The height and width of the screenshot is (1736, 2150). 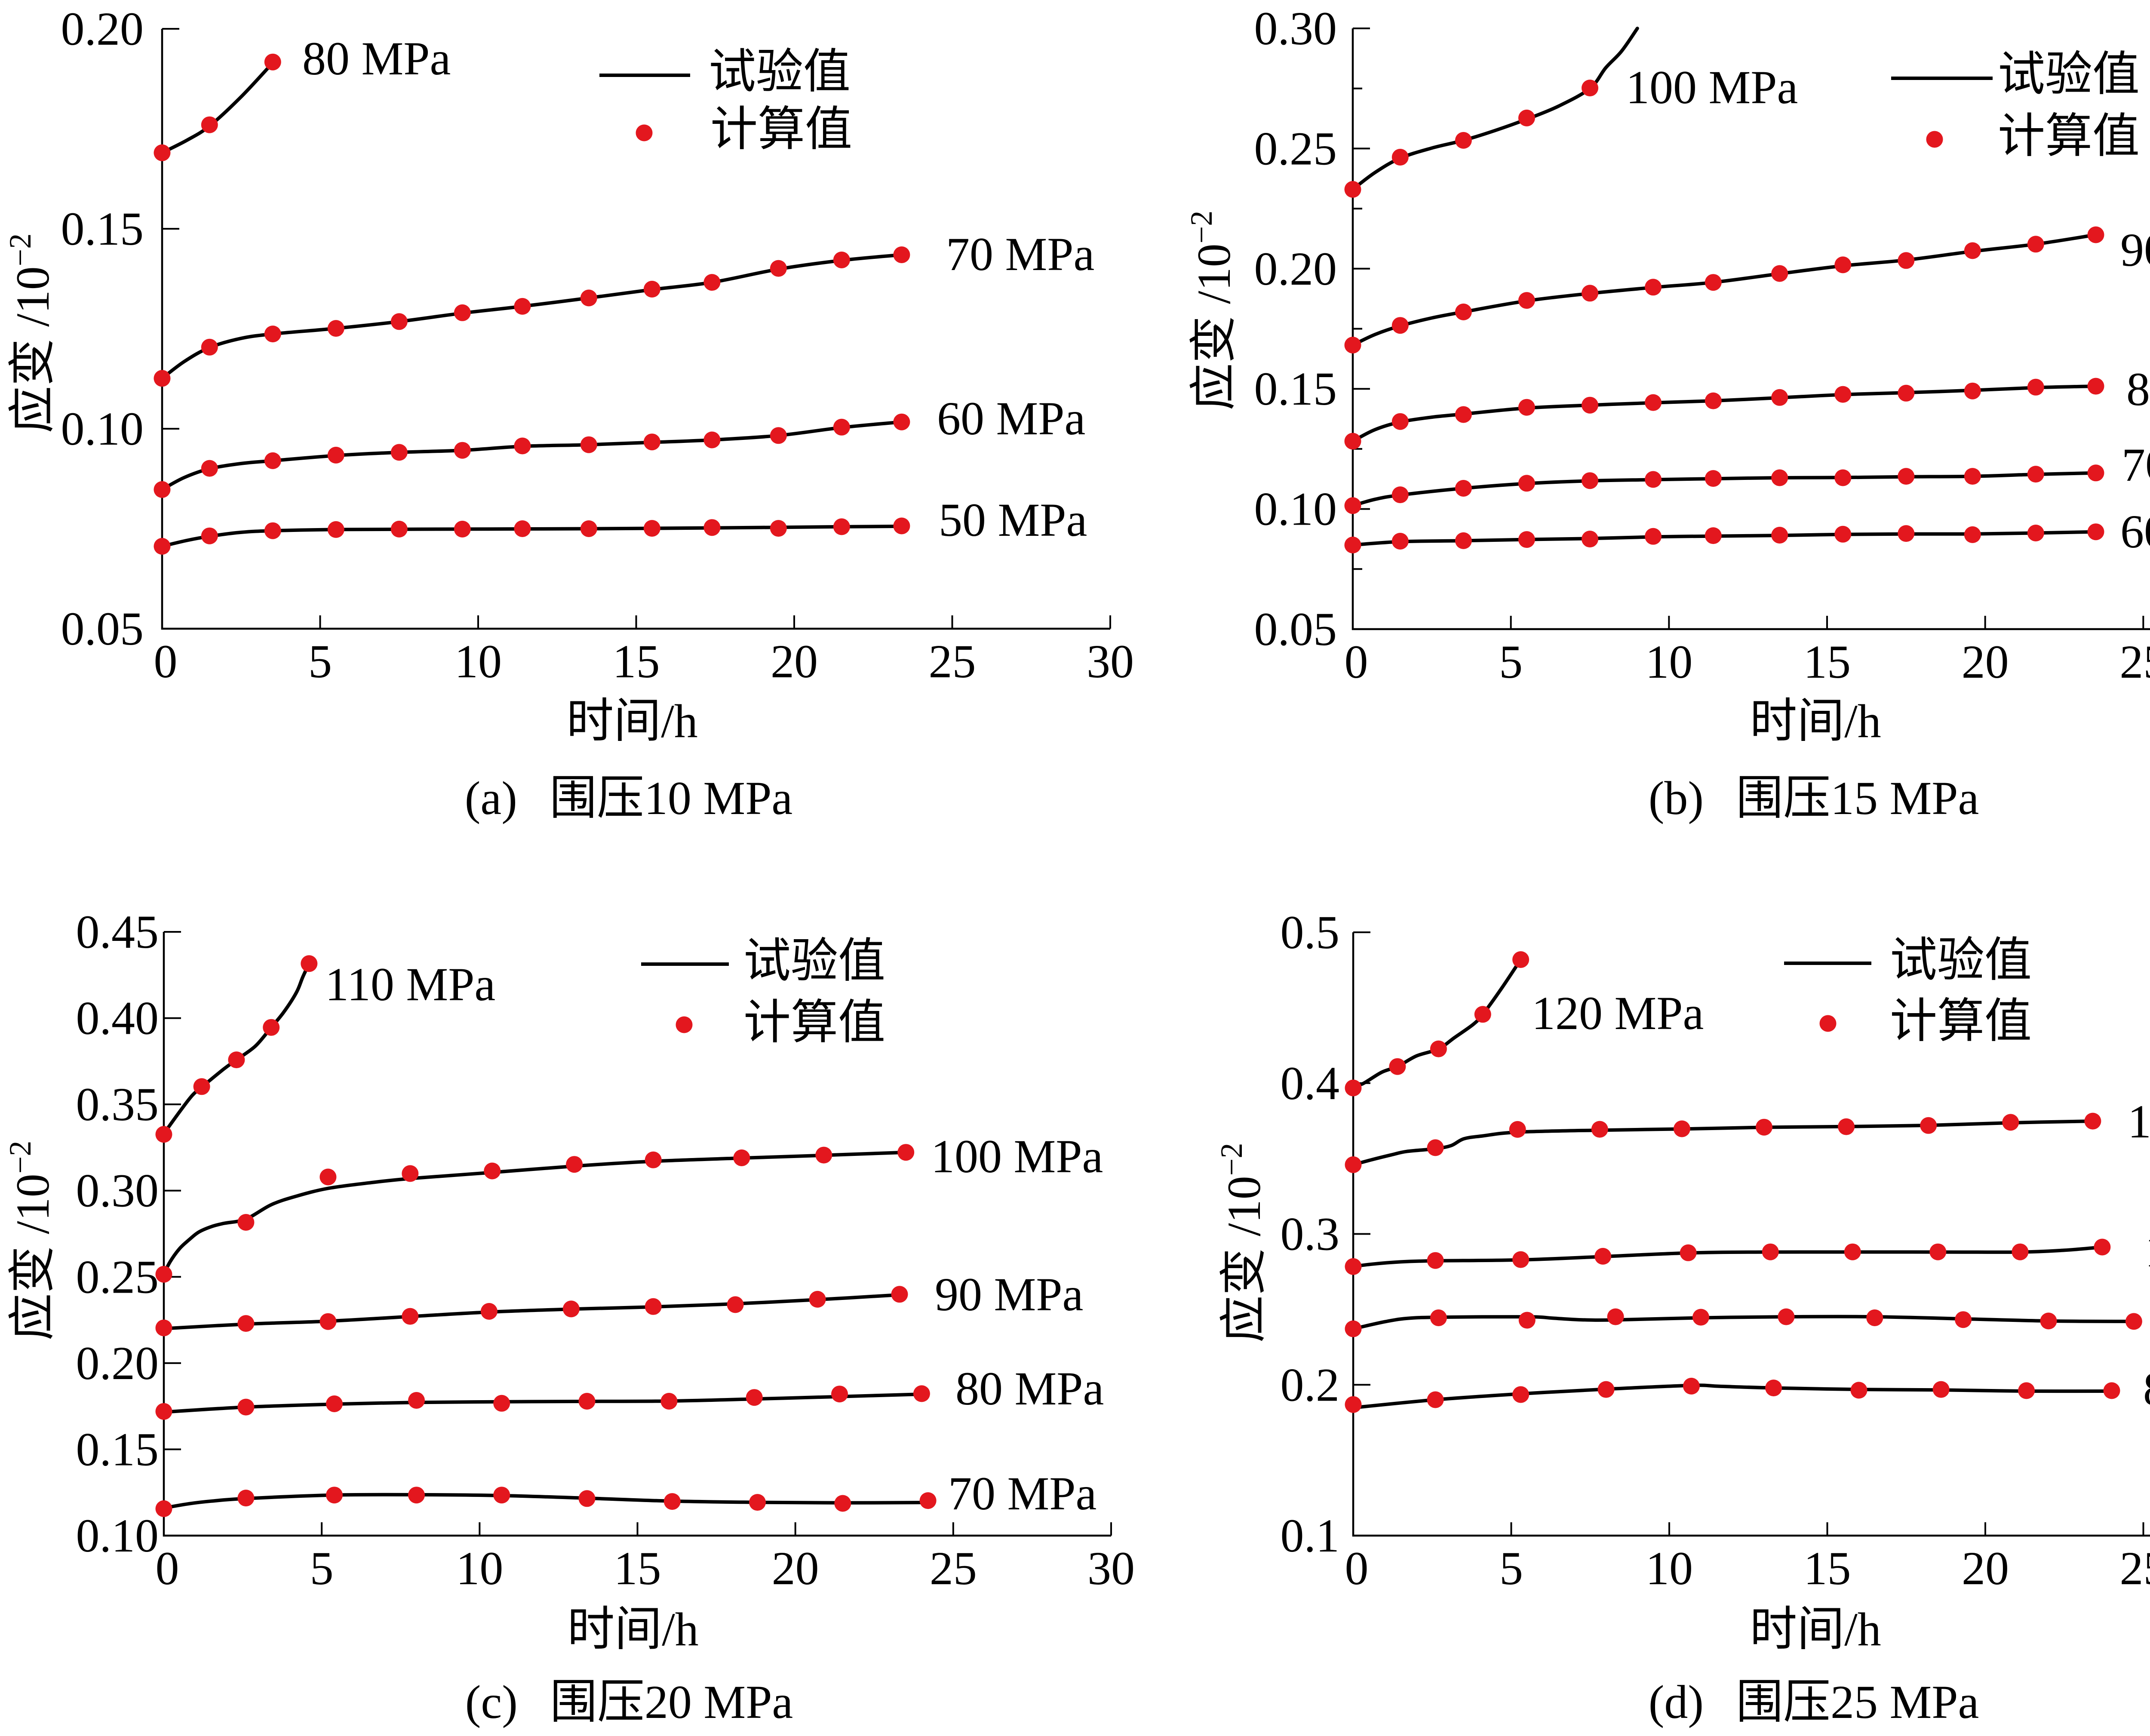 What do you see at coordinates (1724, 414) in the screenshot?
I see `series-80-mpa` at bounding box center [1724, 414].